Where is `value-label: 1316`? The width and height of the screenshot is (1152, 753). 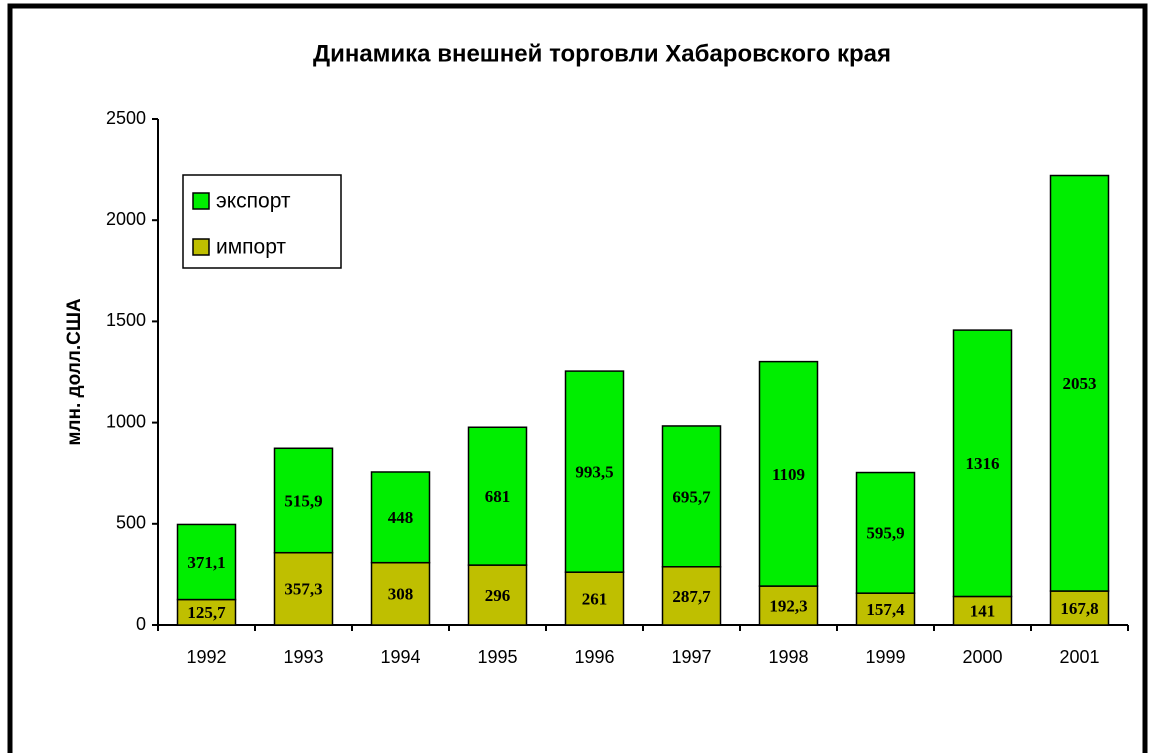
value-label: 1316 is located at coordinates (983, 463).